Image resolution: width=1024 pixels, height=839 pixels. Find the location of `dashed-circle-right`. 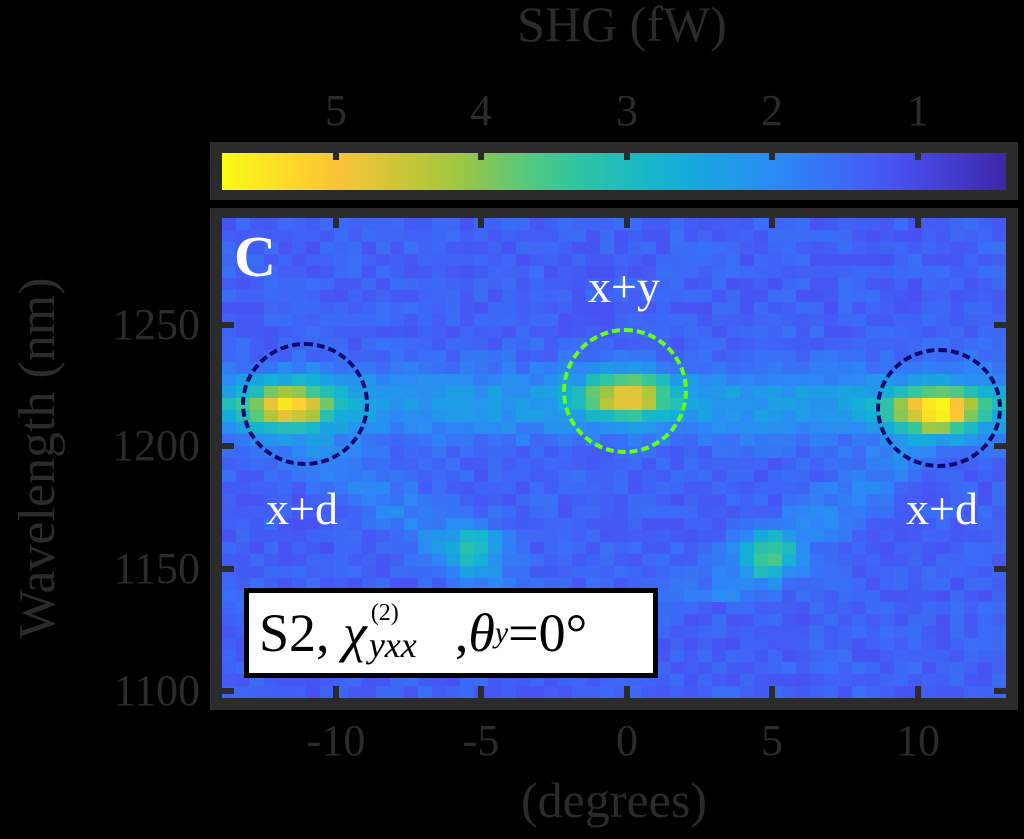

dashed-circle-right is located at coordinates (939, 408).